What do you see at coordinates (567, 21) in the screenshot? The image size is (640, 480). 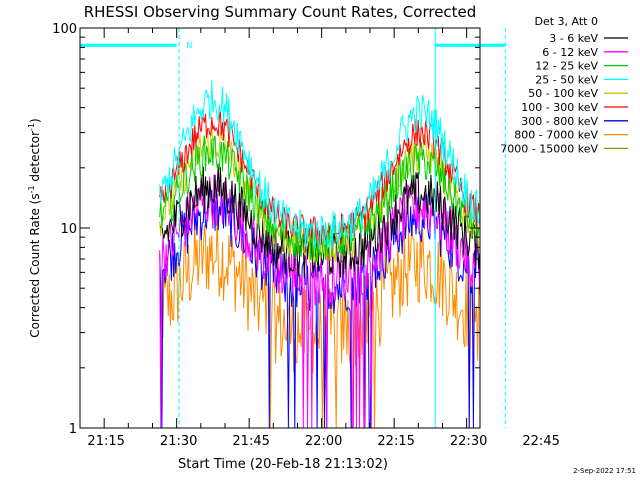 I see `legend-header: Det 3, Att 0` at bounding box center [567, 21].